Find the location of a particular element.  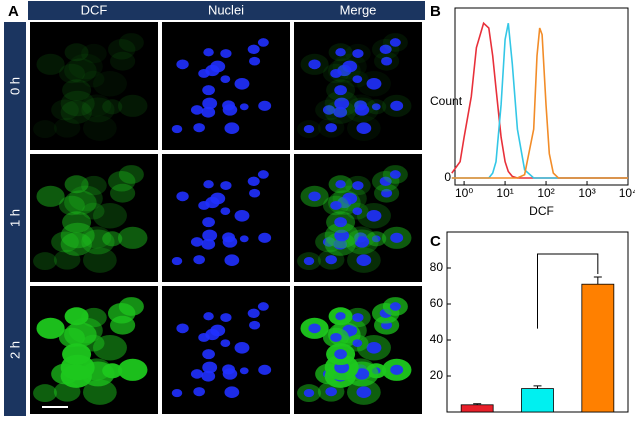

x-axis-label: DCF is located at coordinates (541, 211).